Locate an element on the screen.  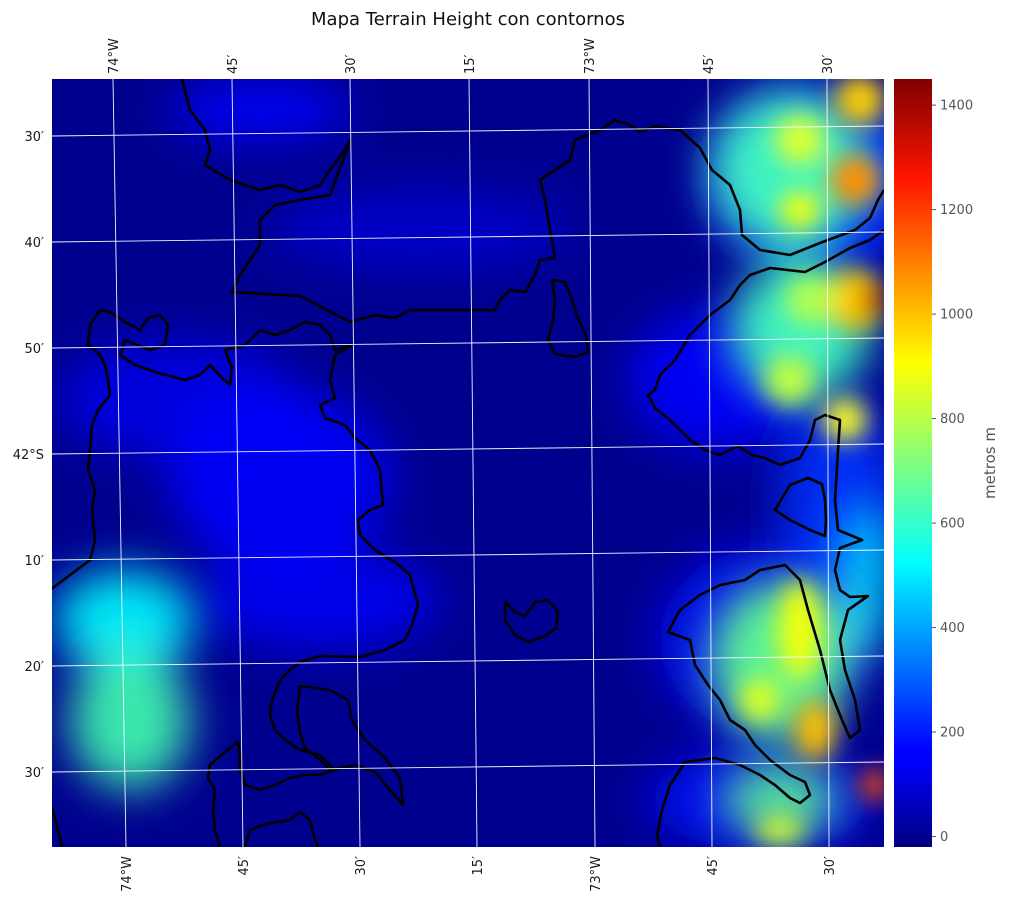
colorbar: 0 200 400 600 800 1000 1200 1400 metros m is located at coordinates (946, 463).